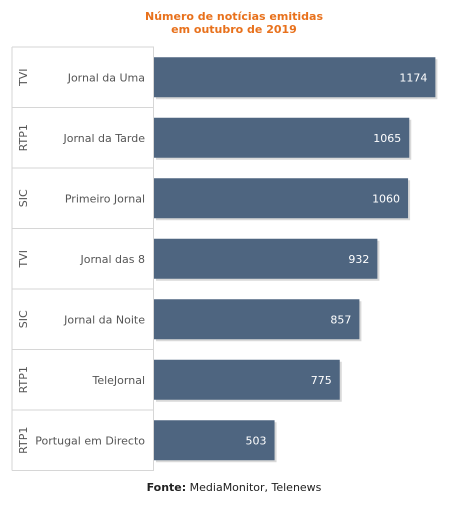 The image size is (468, 505). I want to click on category-label: Portugal em Directo, so click(90, 440).